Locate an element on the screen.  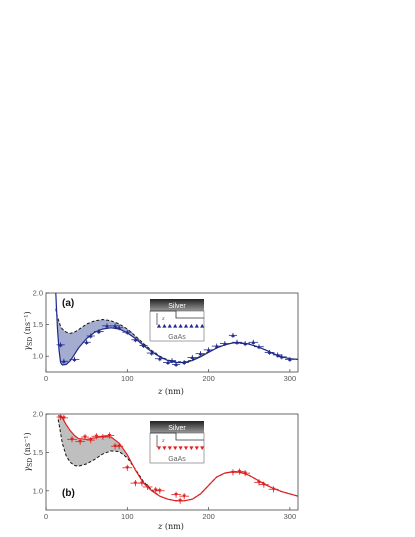
panel-b-xlabel: z (nm) is located at coordinates (170, 526).